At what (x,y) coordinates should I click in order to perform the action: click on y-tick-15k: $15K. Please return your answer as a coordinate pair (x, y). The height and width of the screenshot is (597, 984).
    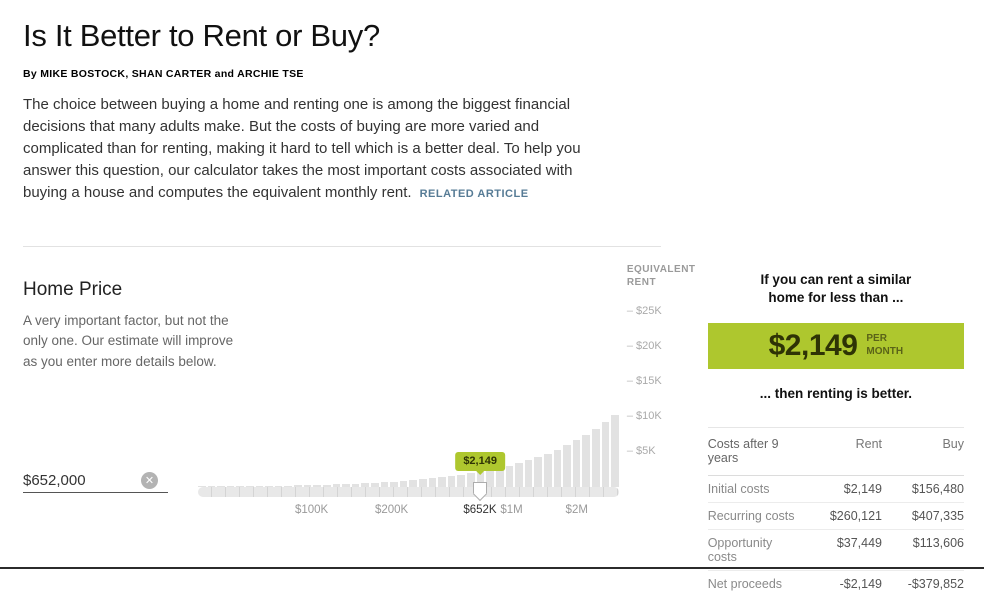
    Looking at the image, I should click on (644, 381).